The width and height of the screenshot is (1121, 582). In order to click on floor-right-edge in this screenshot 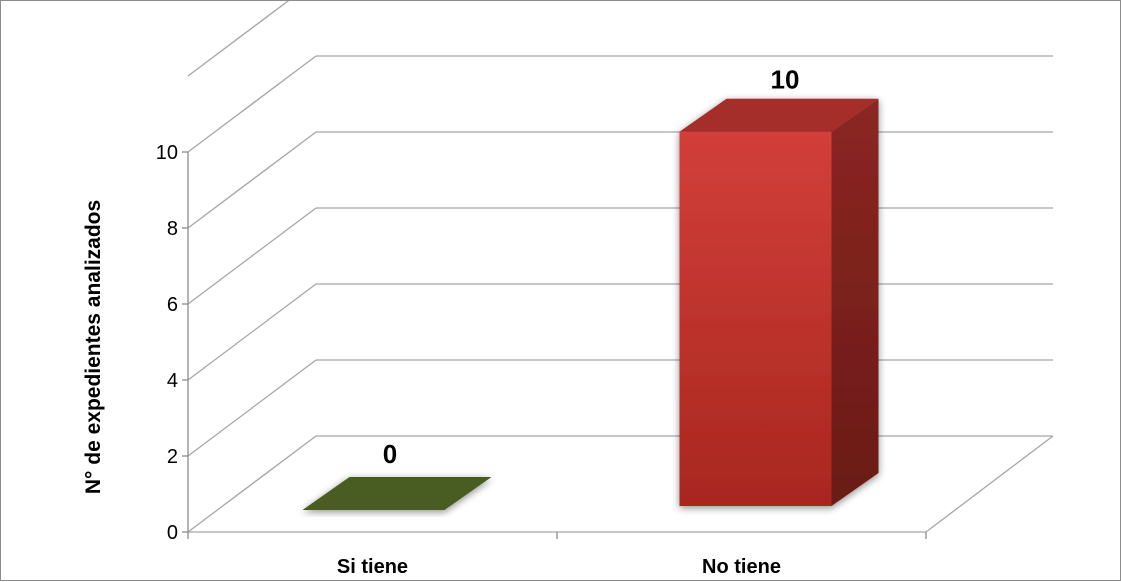, I will do `click(989, 484)`.